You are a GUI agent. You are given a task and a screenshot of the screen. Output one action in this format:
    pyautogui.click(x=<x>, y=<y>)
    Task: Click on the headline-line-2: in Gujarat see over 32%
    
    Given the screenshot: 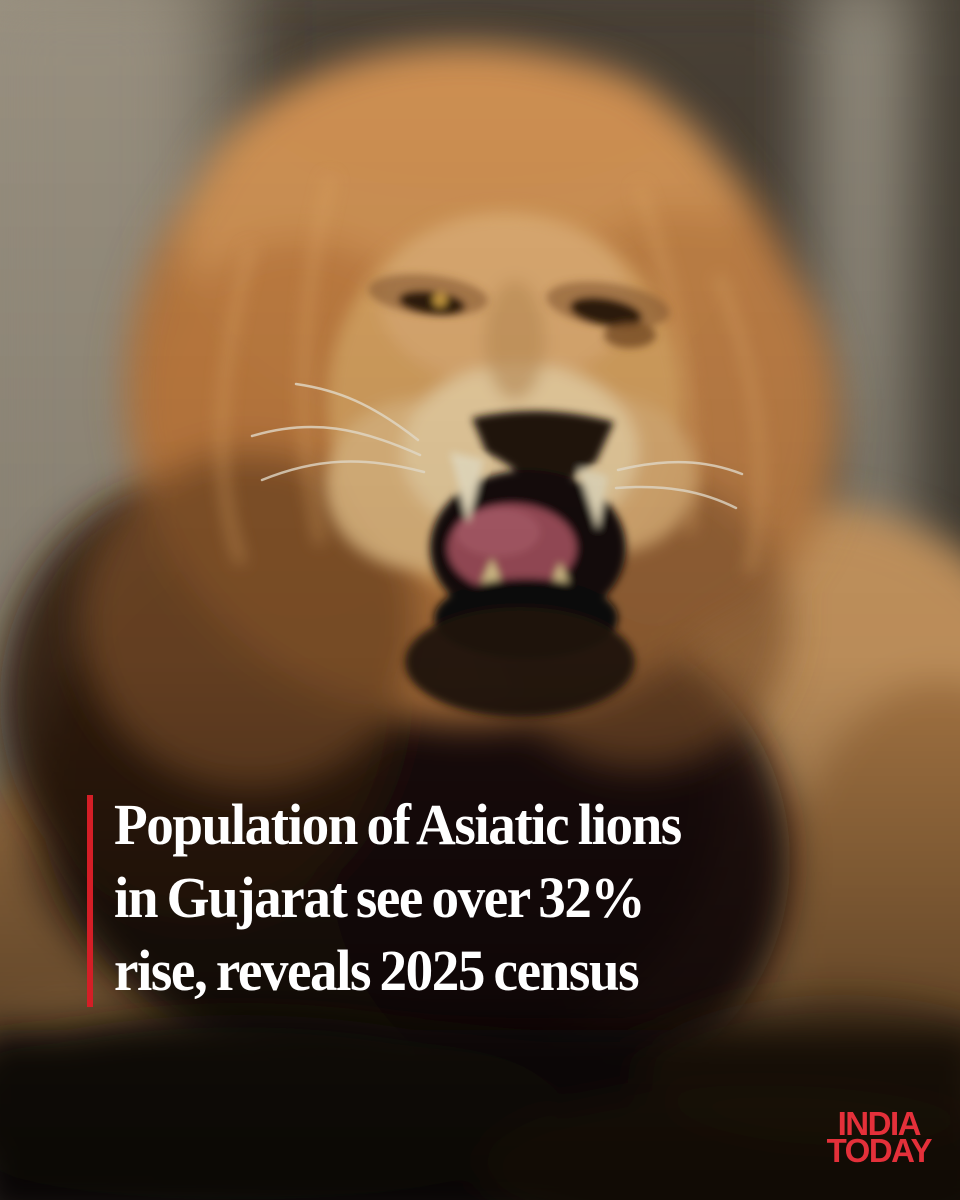 What is the action you would take?
    pyautogui.click(x=380, y=897)
    